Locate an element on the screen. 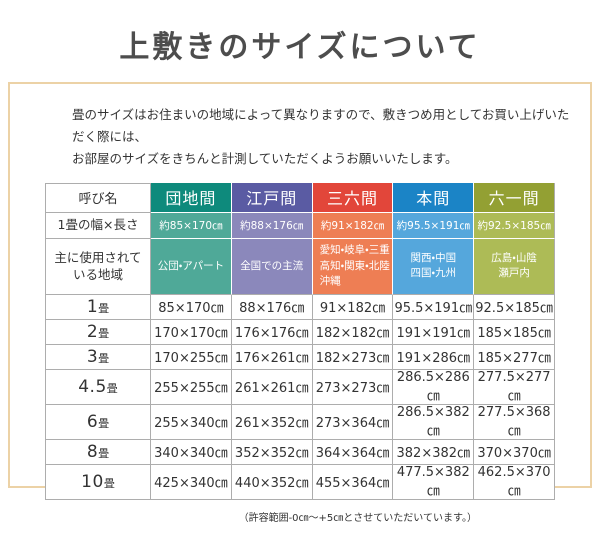 The width and height of the screenshot is (600, 540). size-value-cell: 273×273㎝ is located at coordinates (353, 387).